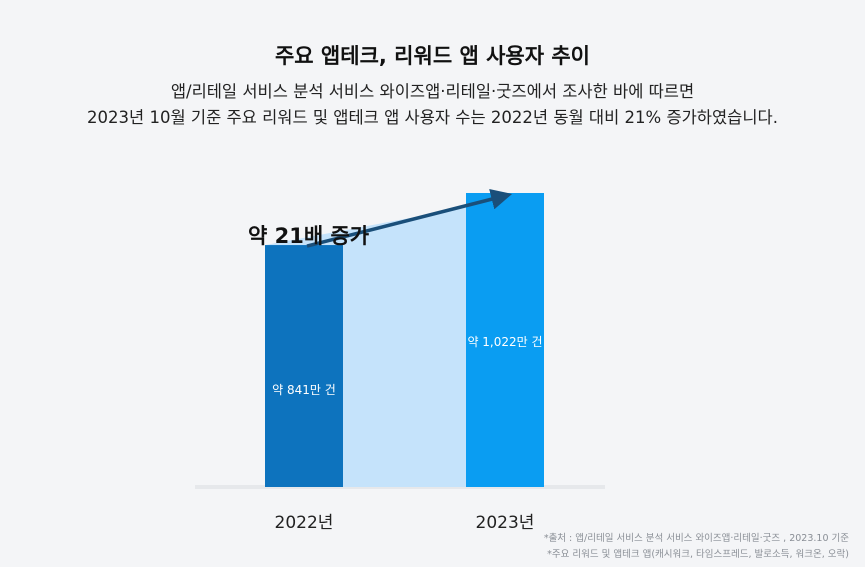 This screenshot has height=567, width=865. What do you see at coordinates (409, 218) in the screenshot?
I see `growth-arrow` at bounding box center [409, 218].